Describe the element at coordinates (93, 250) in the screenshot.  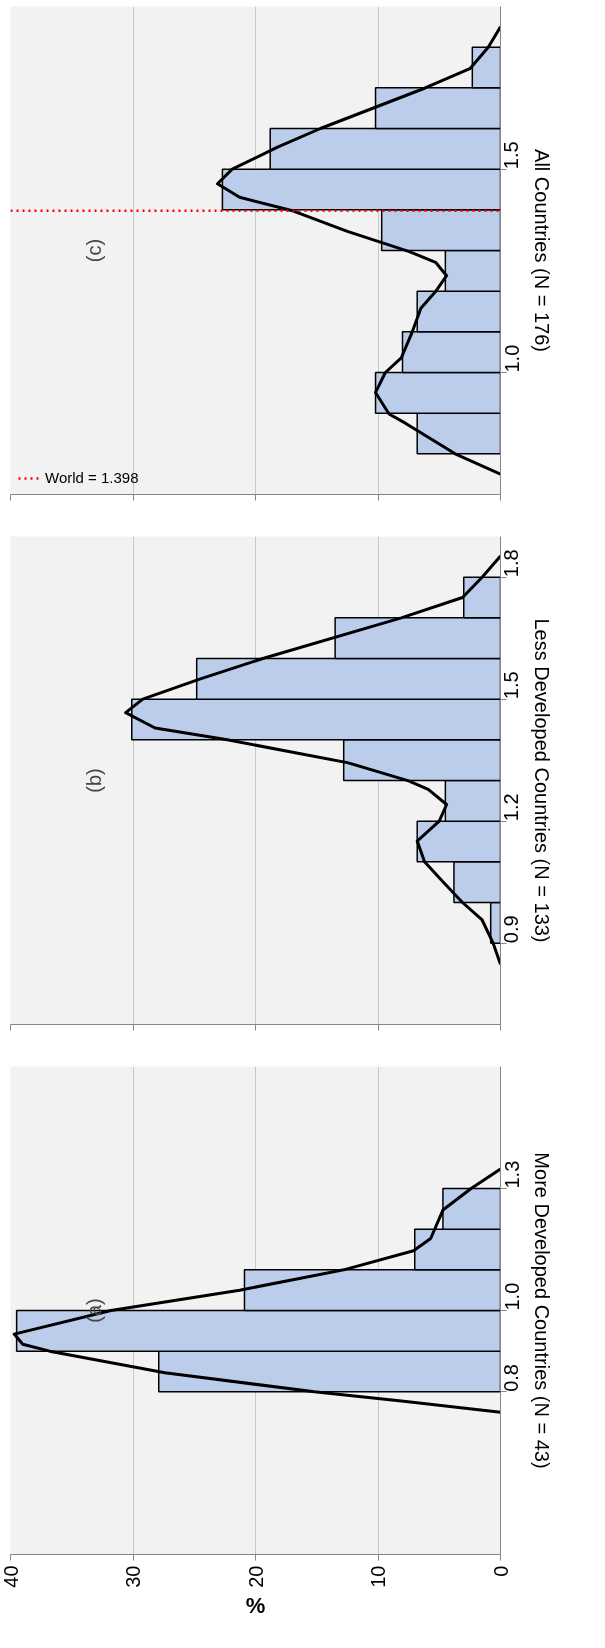
I see `annotation: (c)` at that location.